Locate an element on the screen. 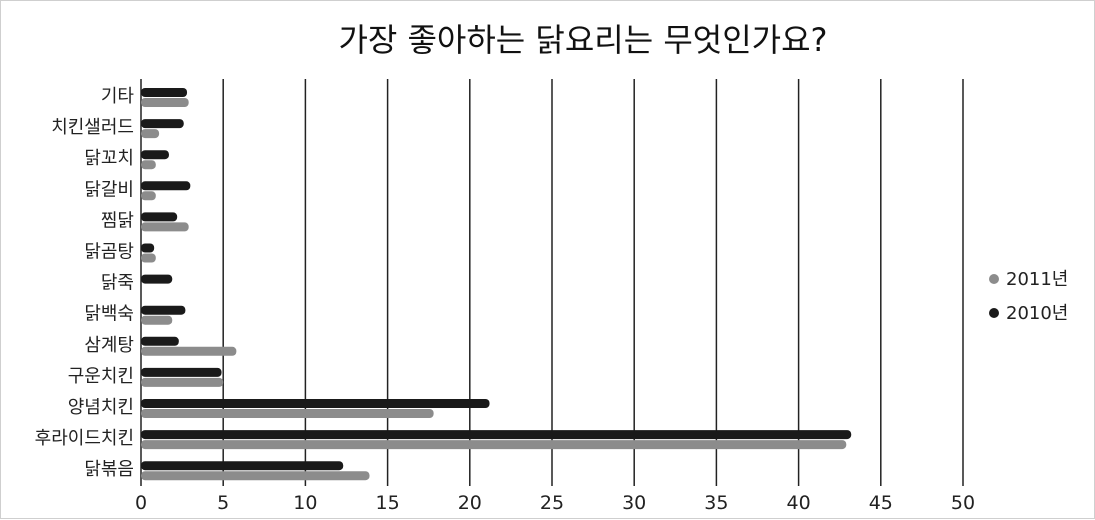 The image size is (1095, 520). x-tick-label: 40 is located at coordinates (799, 503).